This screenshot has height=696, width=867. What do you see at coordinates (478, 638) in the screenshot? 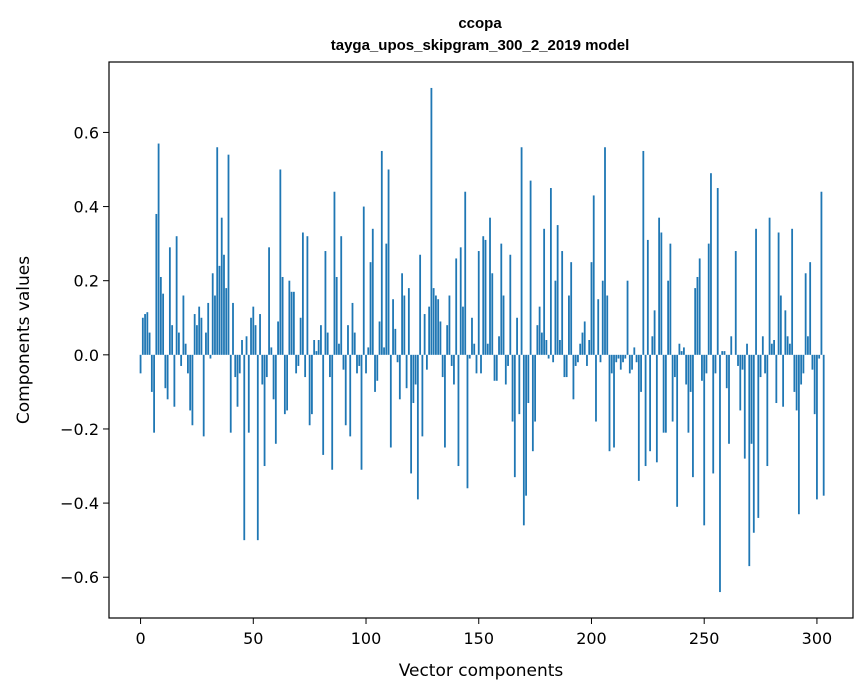
I see `x-tick-label: 150` at bounding box center [478, 638].